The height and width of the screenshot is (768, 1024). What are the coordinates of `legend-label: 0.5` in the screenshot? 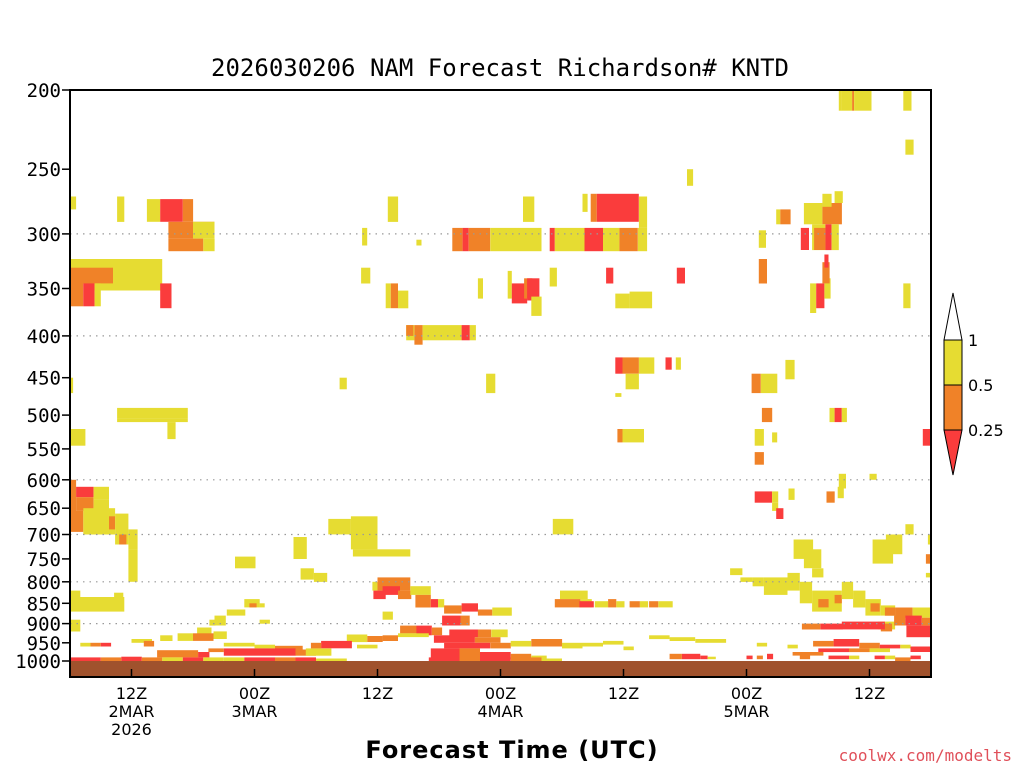 It's located at (980, 385).